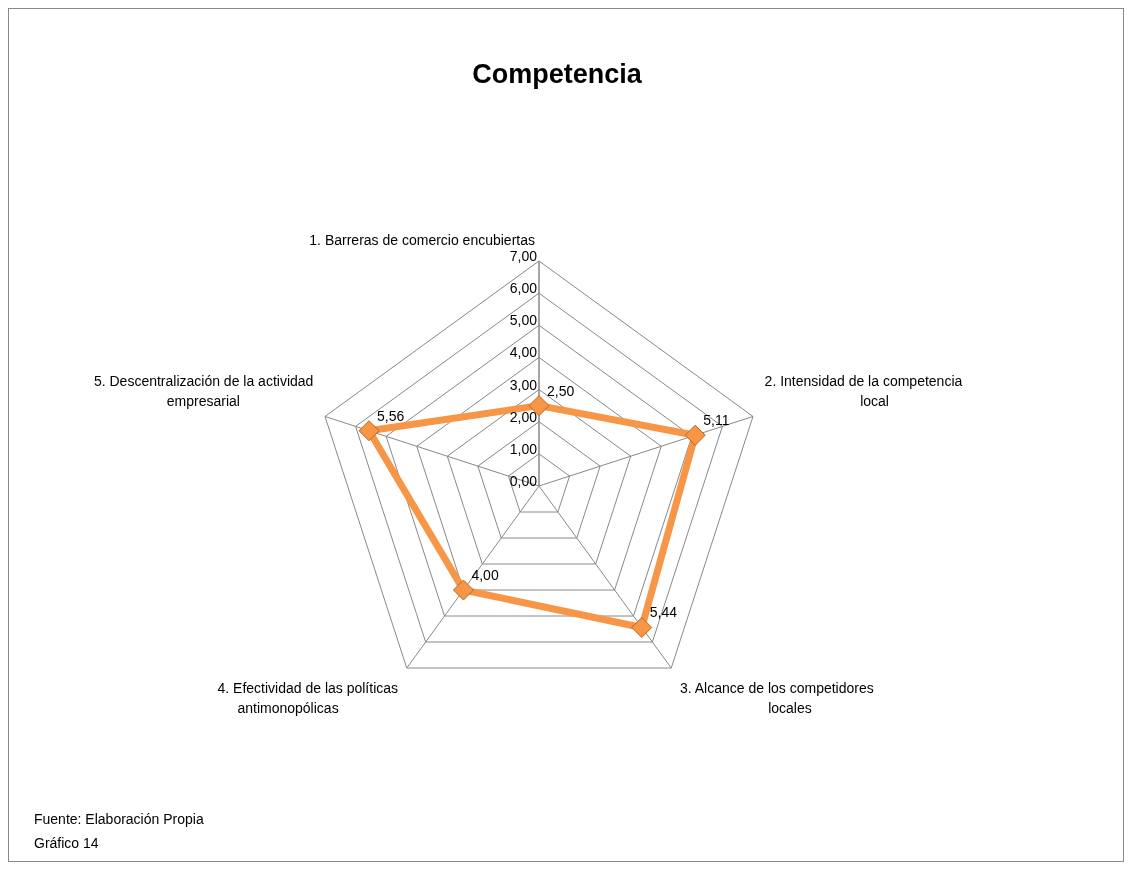 Image resolution: width=1130 pixels, height=870 pixels. Describe the element at coordinates (485, 575) in the screenshot. I see `data-label: 4,00` at that location.